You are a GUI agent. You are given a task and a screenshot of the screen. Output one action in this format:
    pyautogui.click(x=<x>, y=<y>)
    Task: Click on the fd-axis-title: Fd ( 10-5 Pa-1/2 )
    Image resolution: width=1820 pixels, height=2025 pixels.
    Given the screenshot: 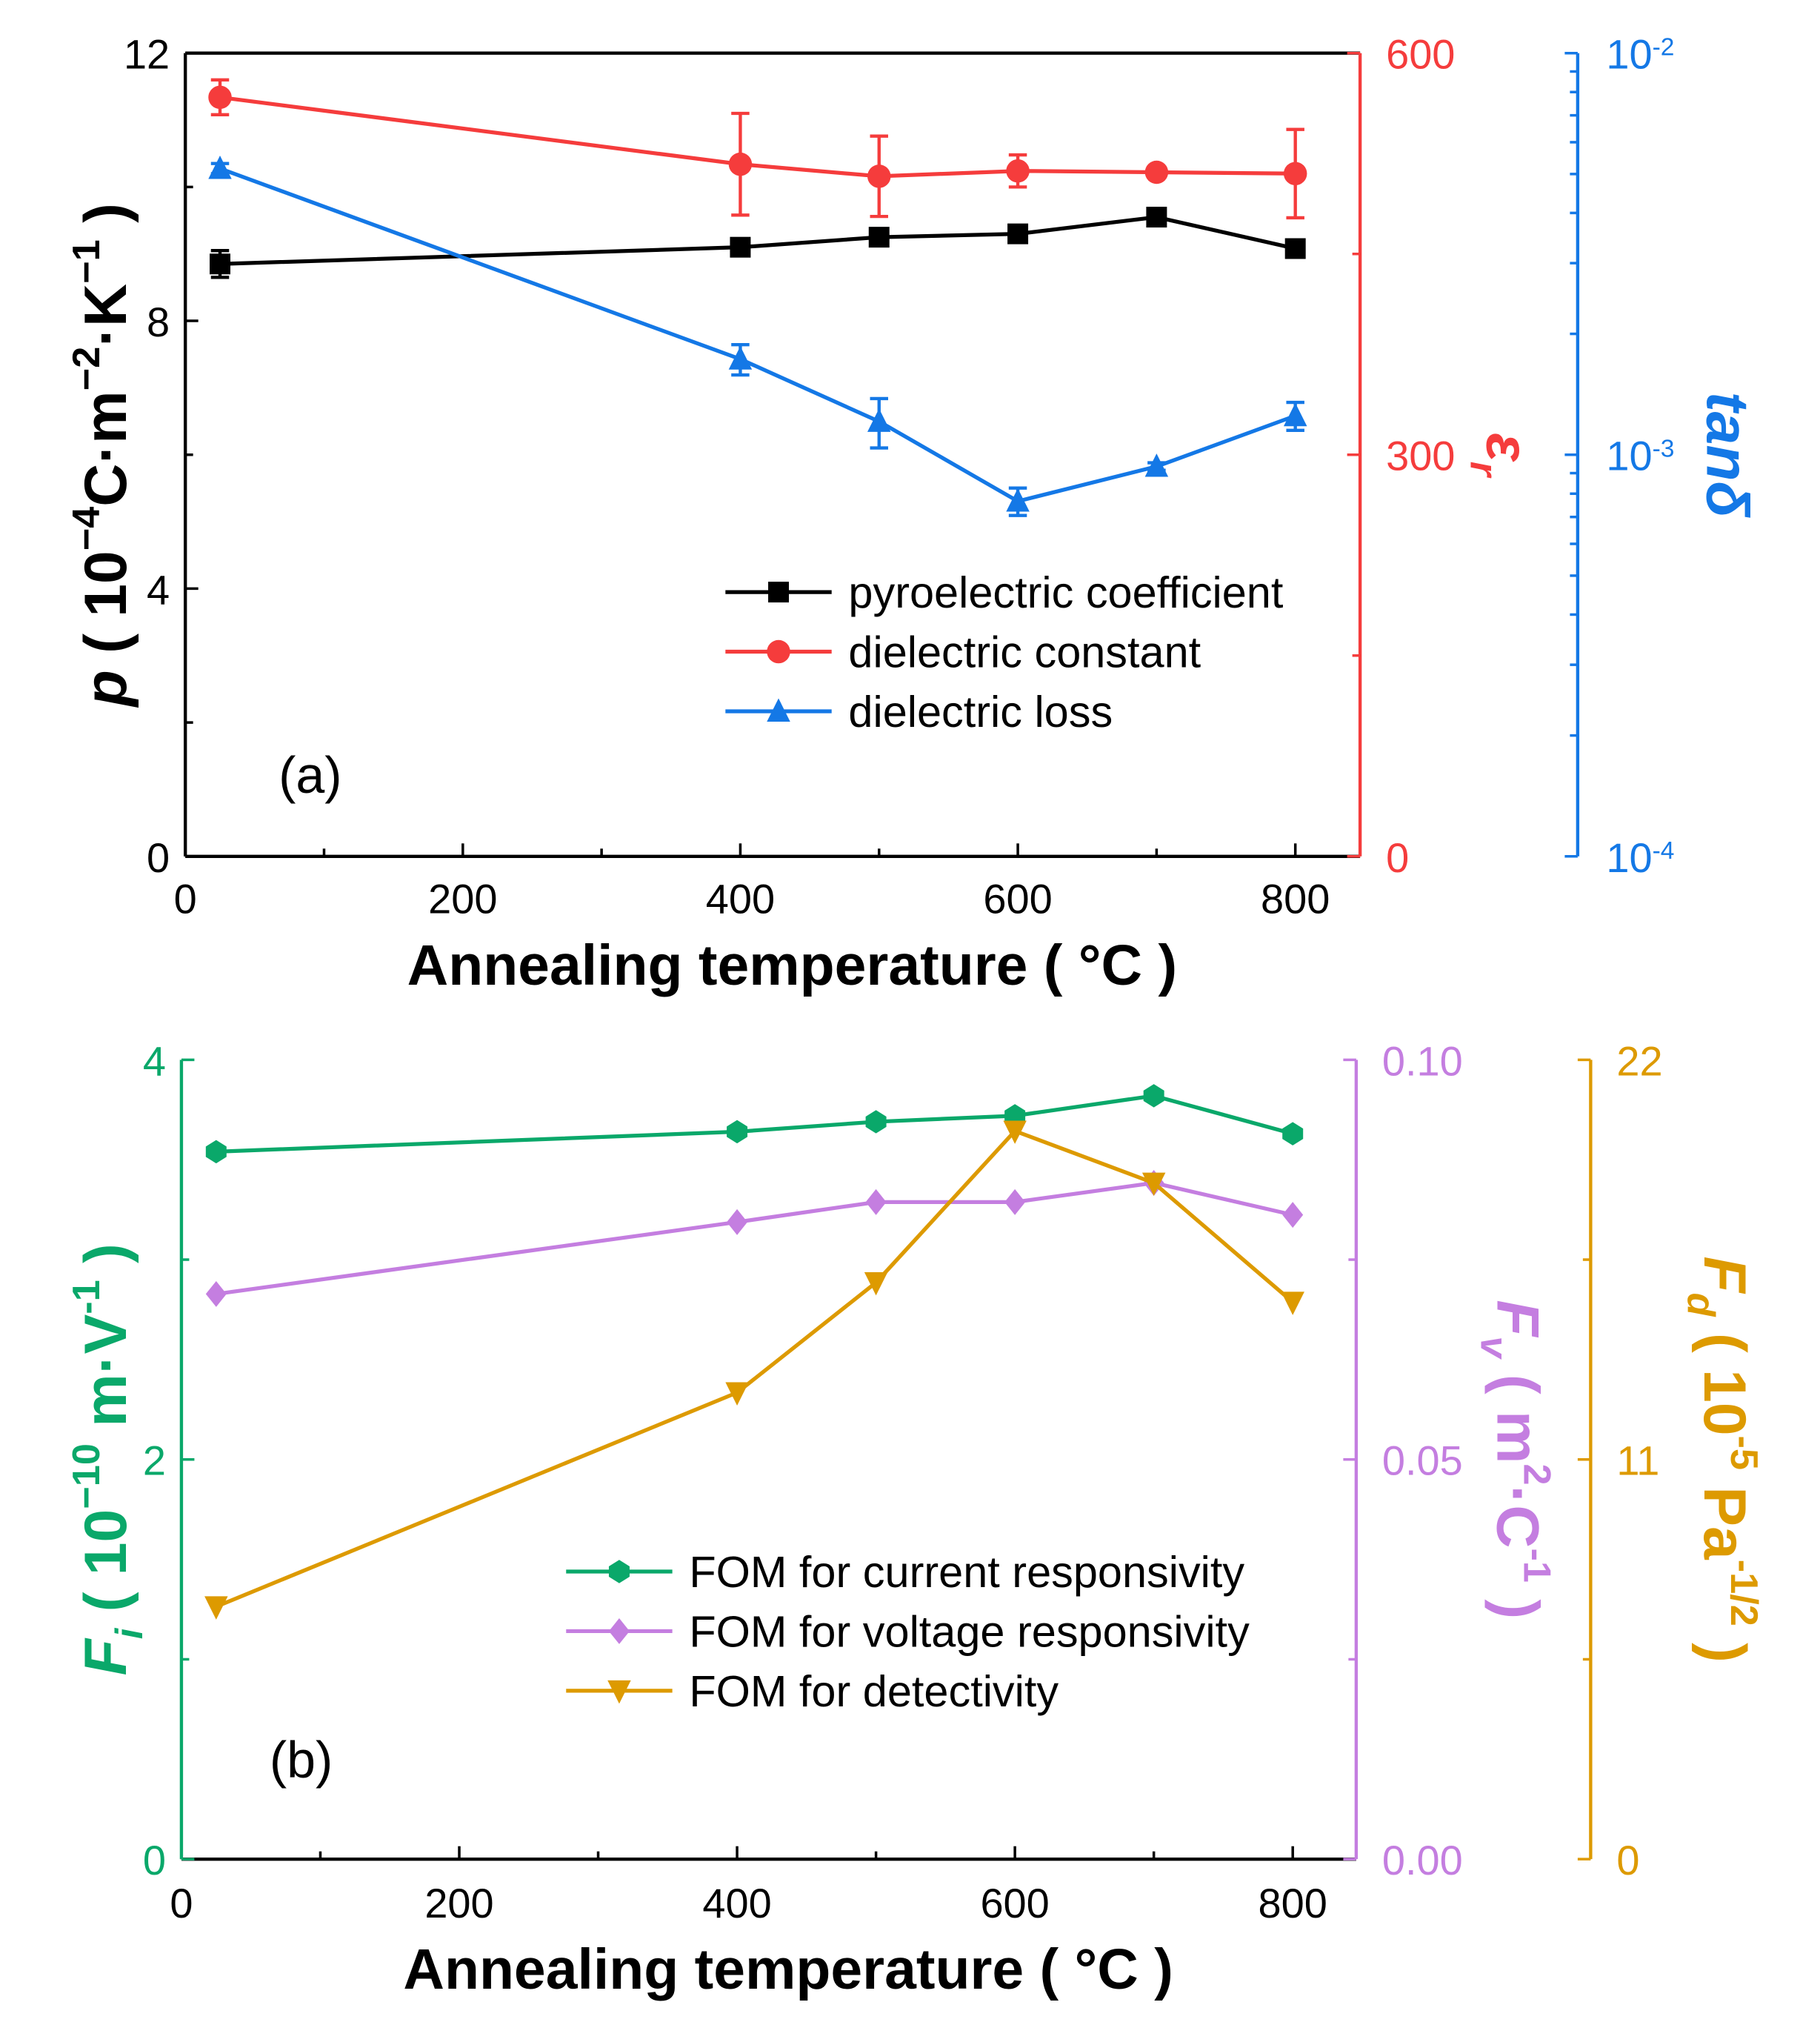 What is the action you would take?
    pyautogui.click(x=1722, y=1460)
    